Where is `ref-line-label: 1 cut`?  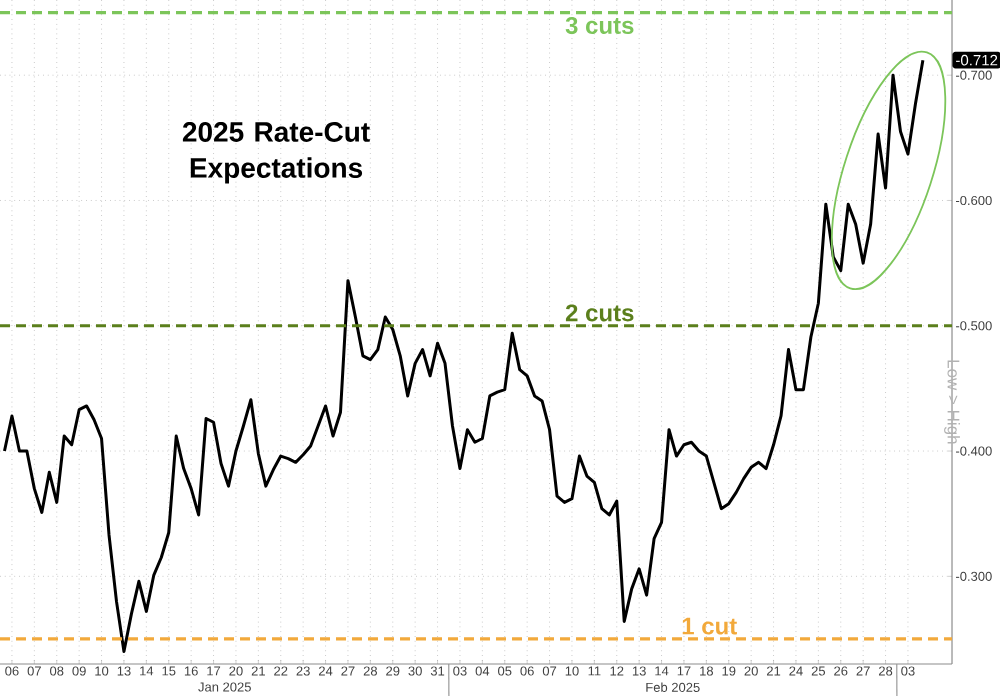 ref-line-label: 1 cut is located at coordinates (709, 626).